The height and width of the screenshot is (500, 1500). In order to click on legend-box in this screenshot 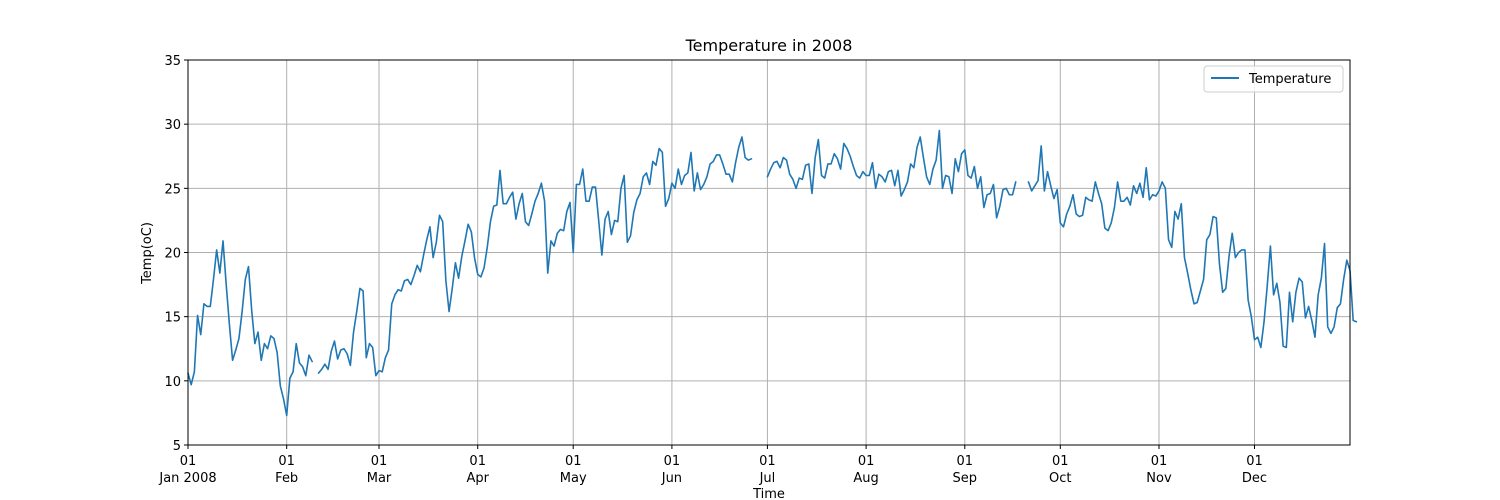, I will do `click(1273, 79)`.